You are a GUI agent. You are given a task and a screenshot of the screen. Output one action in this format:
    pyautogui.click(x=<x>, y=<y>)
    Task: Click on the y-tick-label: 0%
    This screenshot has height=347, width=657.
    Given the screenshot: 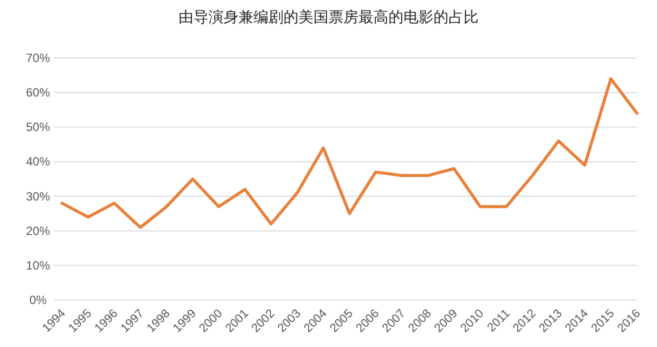 What is the action you would take?
    pyautogui.click(x=38, y=300)
    